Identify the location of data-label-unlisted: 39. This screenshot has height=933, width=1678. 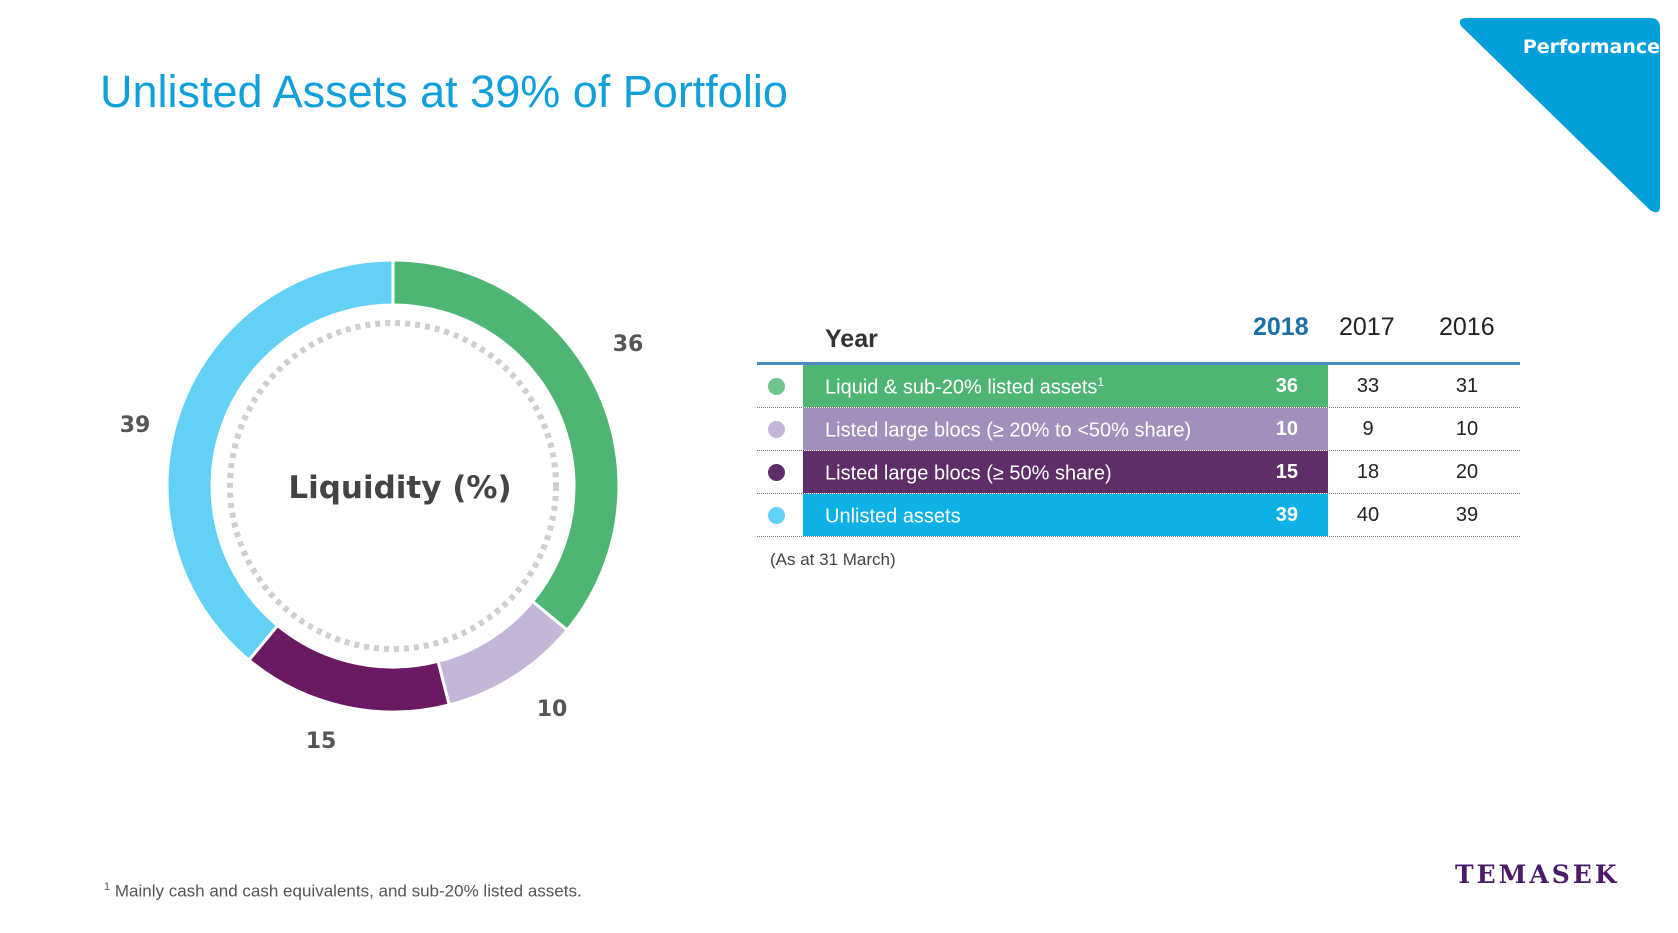
(135, 425).